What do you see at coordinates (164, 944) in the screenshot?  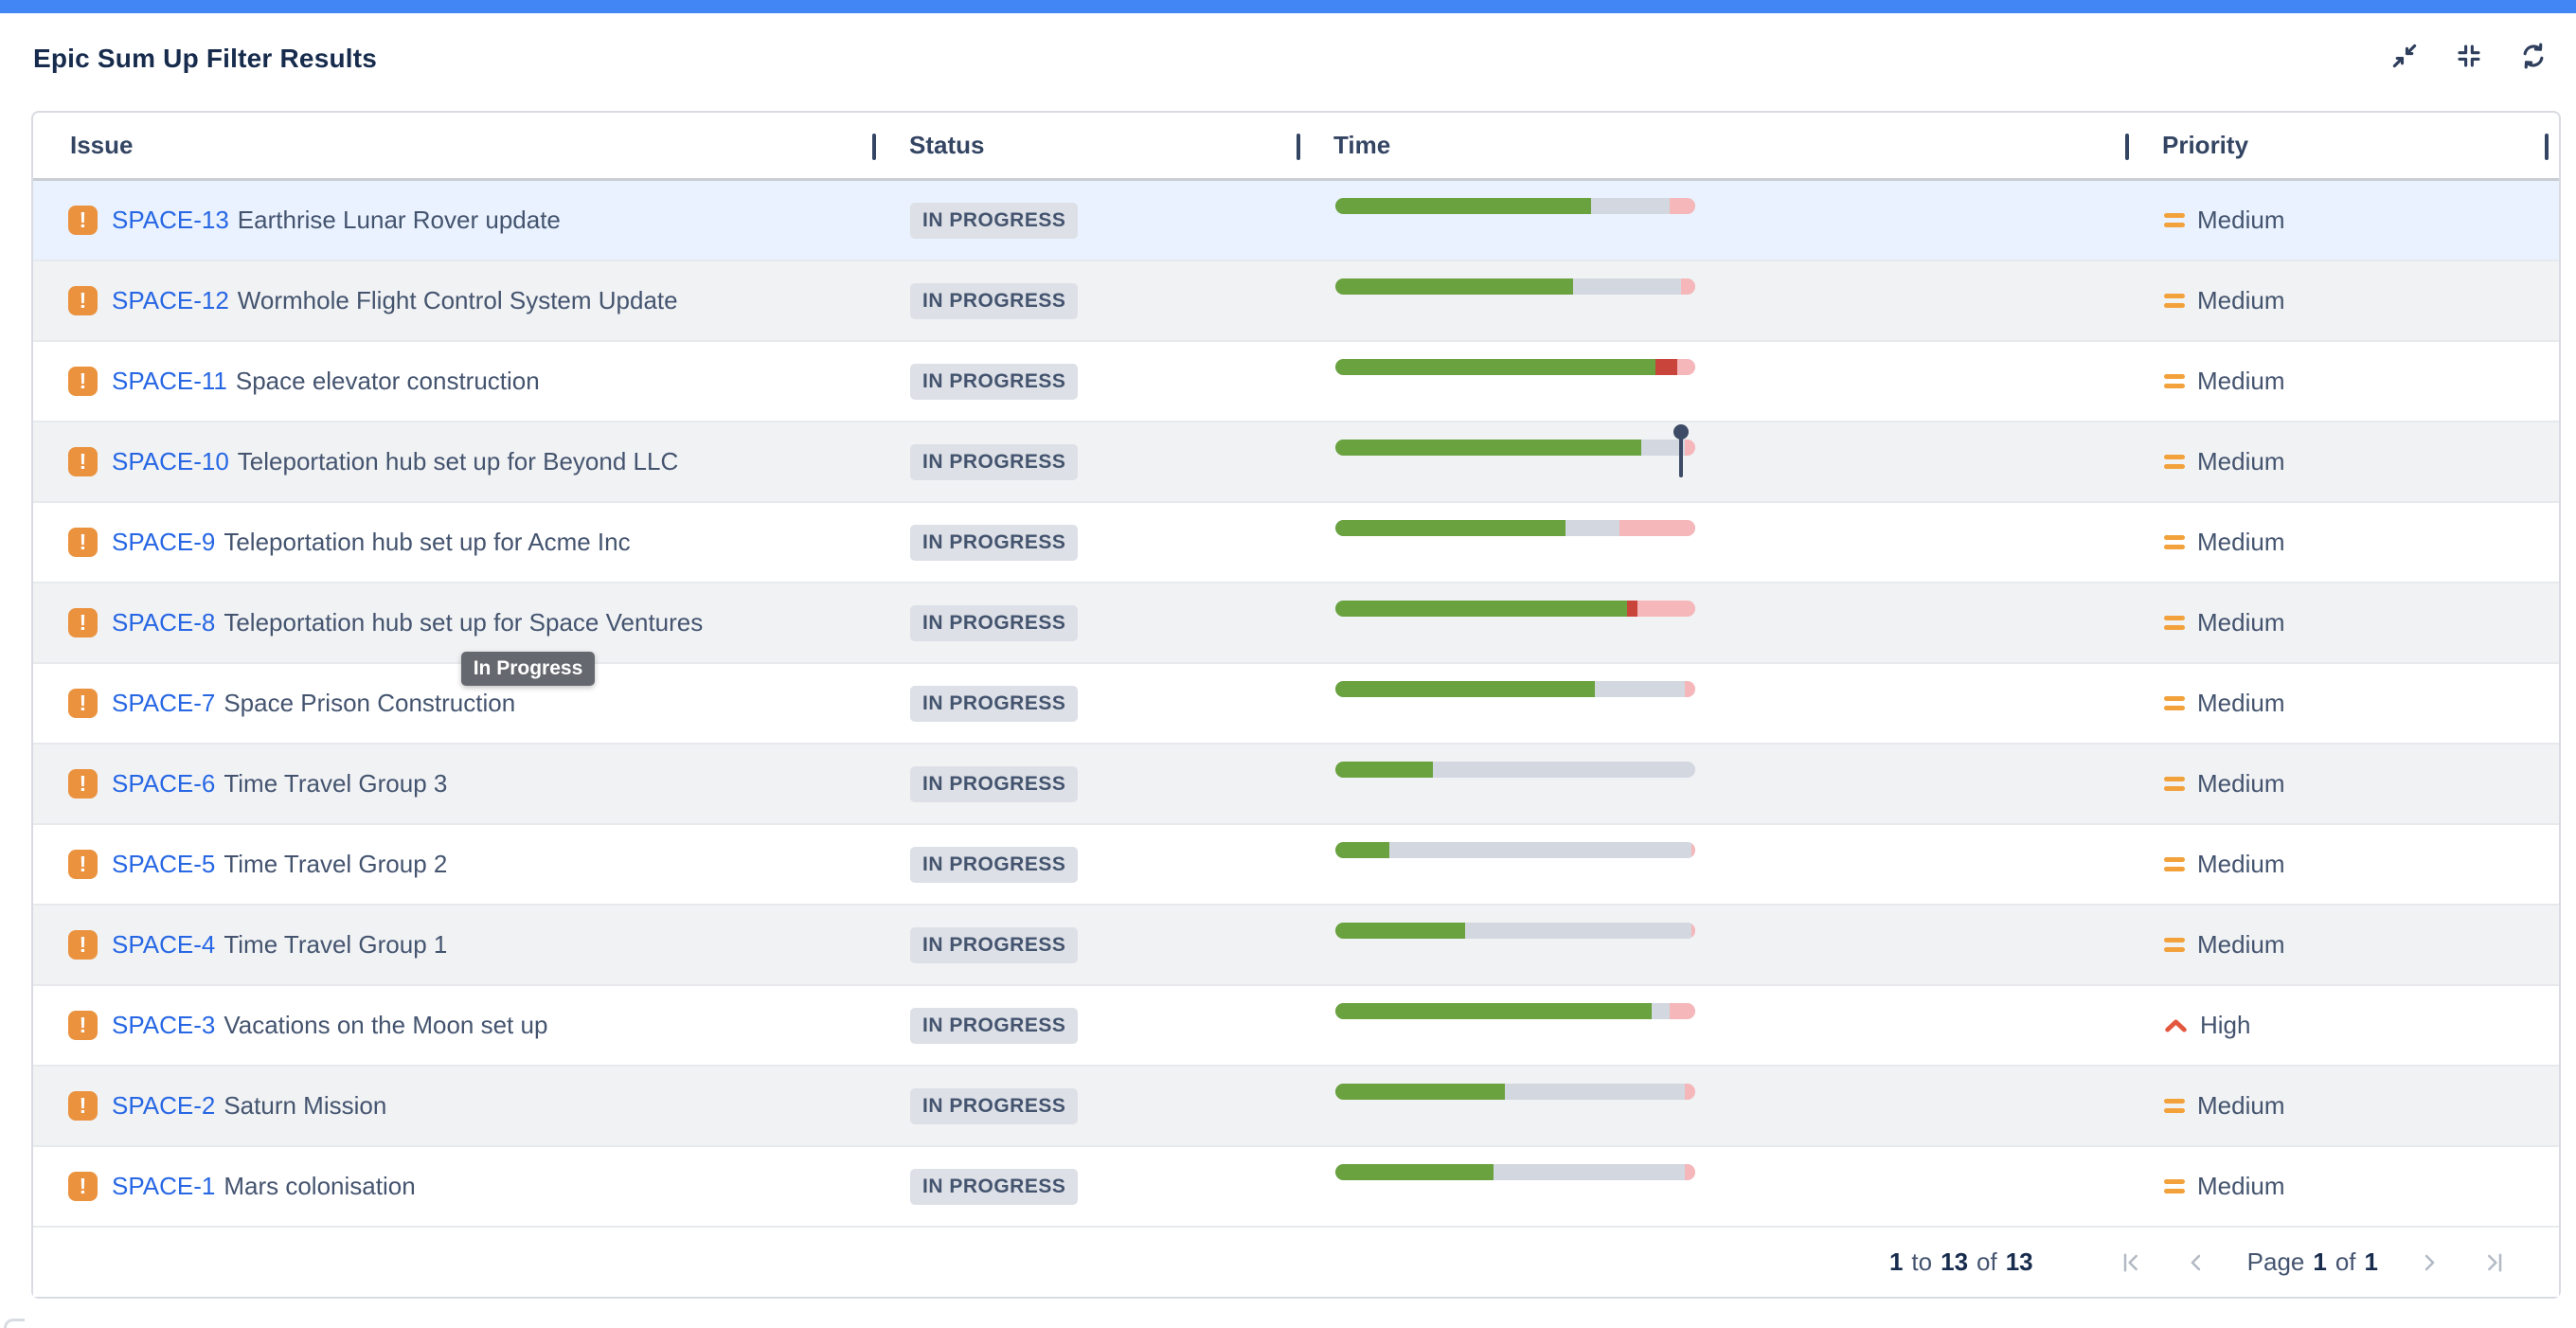 I see `issue-key-link: SPACE-4` at bounding box center [164, 944].